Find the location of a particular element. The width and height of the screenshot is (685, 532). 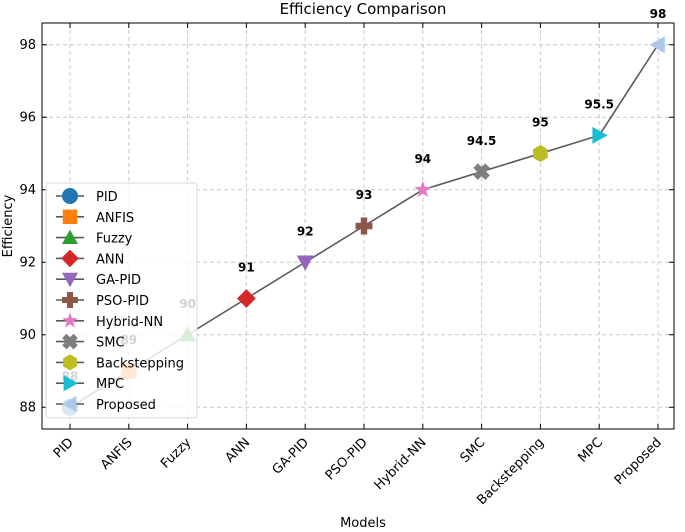

legend-label-mpc: MPC is located at coordinates (110, 384).